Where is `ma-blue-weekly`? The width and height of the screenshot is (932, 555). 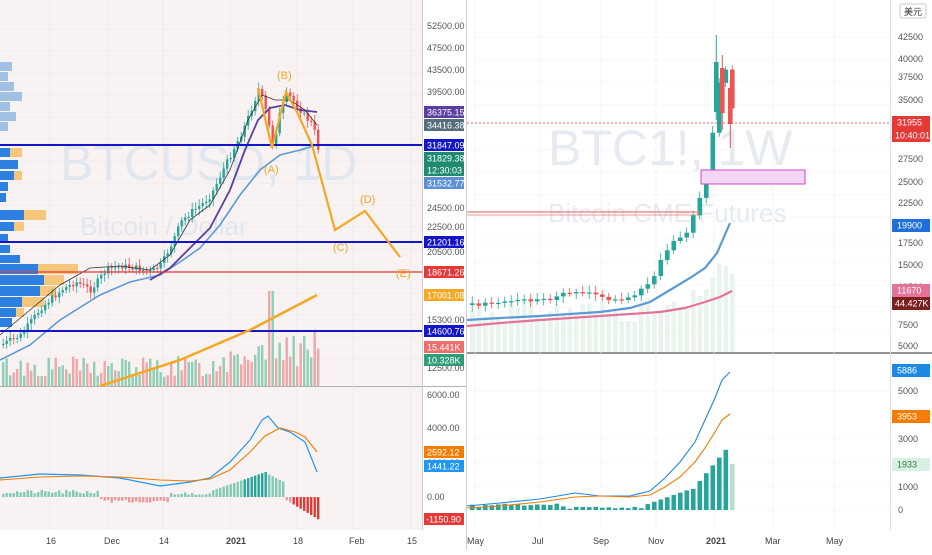 ma-blue-weekly is located at coordinates (599, 272).